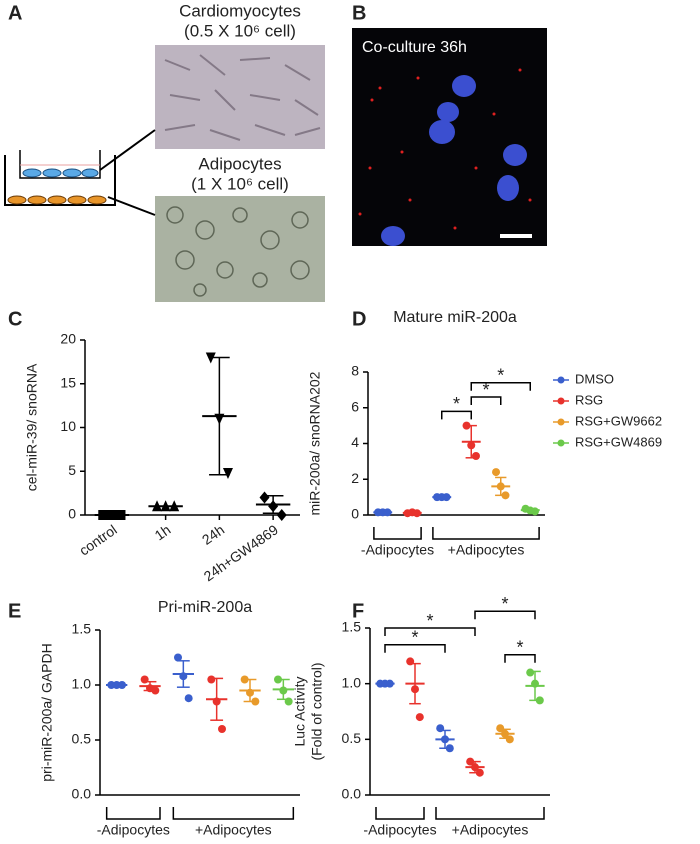 This screenshot has height=844, width=700. Describe the element at coordinates (68, 382) in the screenshot. I see `y-tick-label: 15` at that location.